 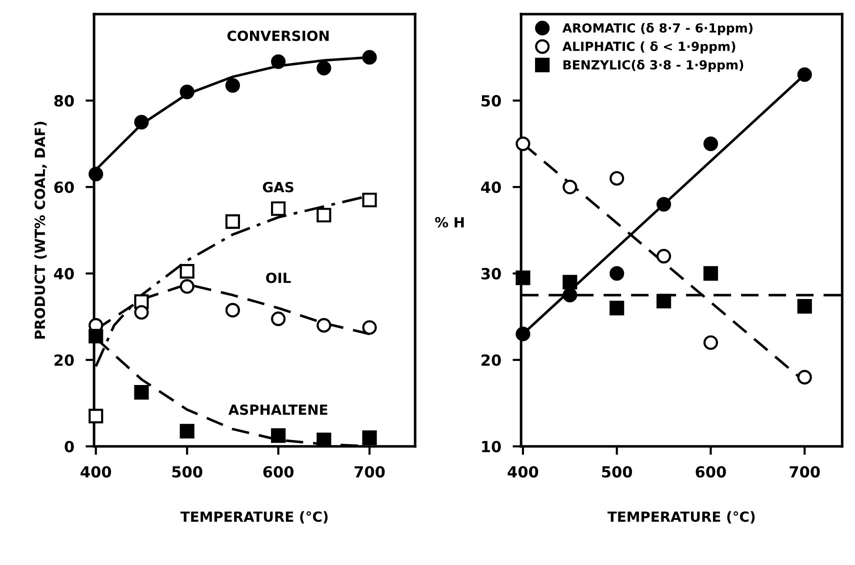 I want to click on y-tick-label: 0, so click(x=69, y=446).